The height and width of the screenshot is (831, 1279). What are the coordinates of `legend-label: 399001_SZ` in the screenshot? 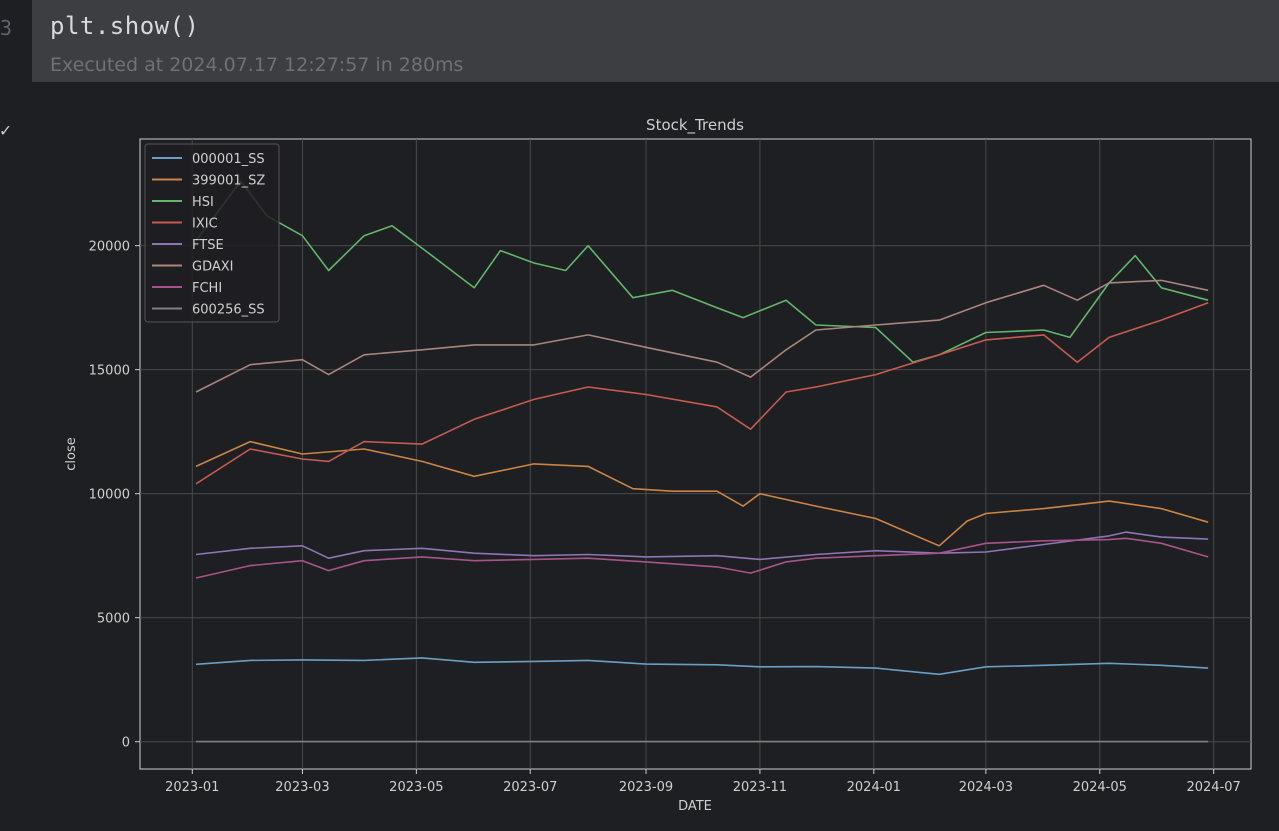 It's located at (228, 181).